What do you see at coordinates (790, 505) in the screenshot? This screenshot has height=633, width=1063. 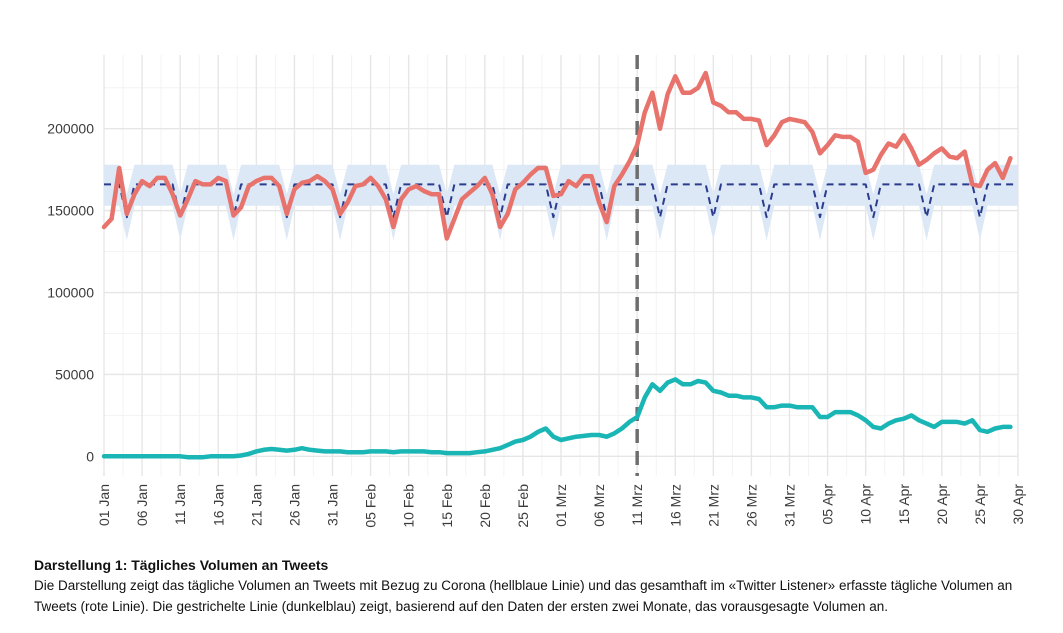 I see `x-tick-label: 31 Mrz` at bounding box center [790, 505].